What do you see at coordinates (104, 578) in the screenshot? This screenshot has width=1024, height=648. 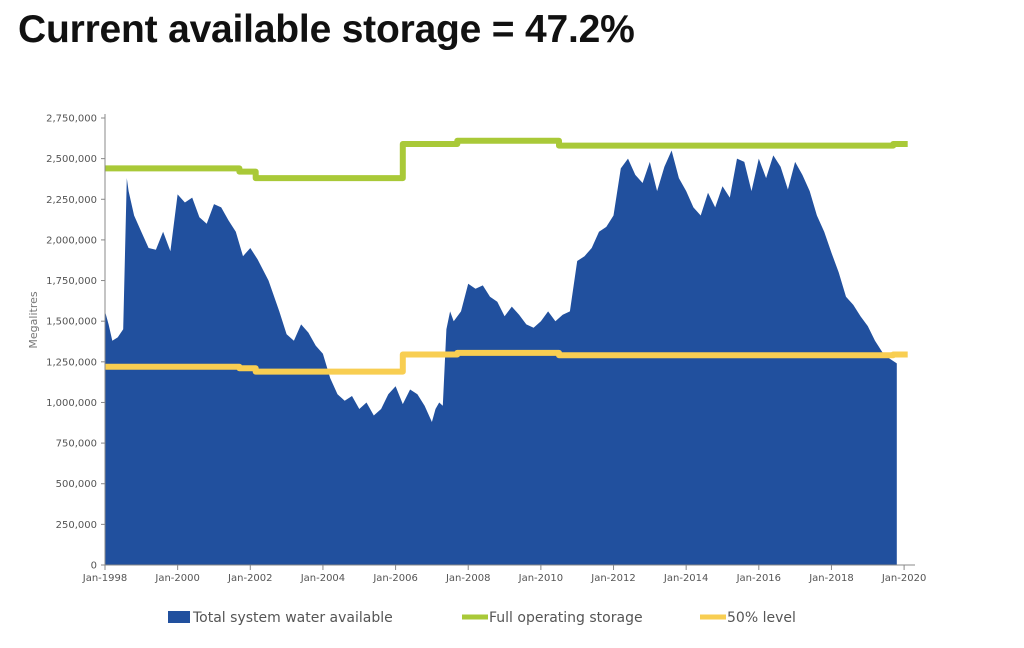 I see `x-tick-label: Jan-1998` at bounding box center [104, 578].